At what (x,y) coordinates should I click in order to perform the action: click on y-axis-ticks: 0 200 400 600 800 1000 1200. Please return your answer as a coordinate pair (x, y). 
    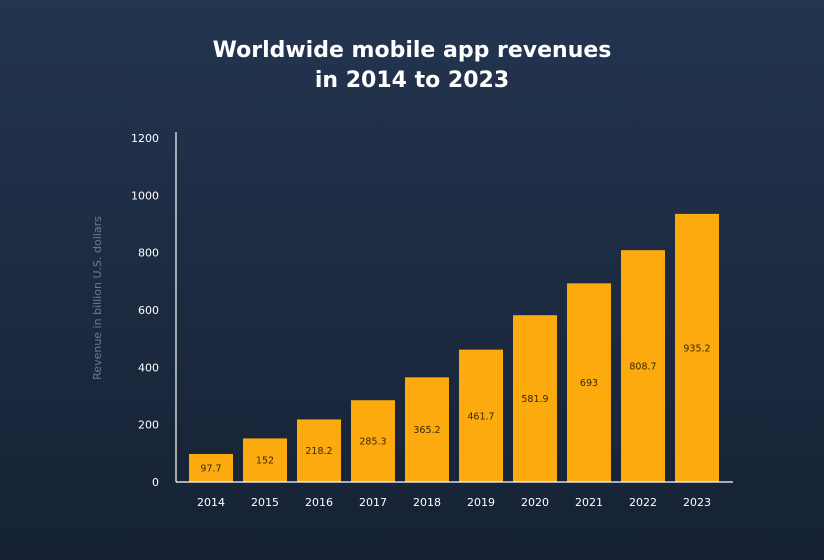
    Looking at the image, I should click on (145, 310).